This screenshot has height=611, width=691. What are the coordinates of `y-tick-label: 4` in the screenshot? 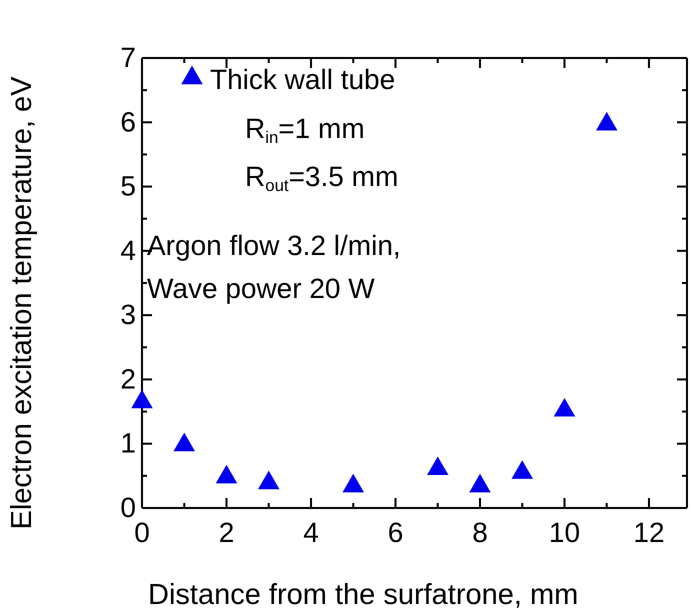 It's located at (128, 250).